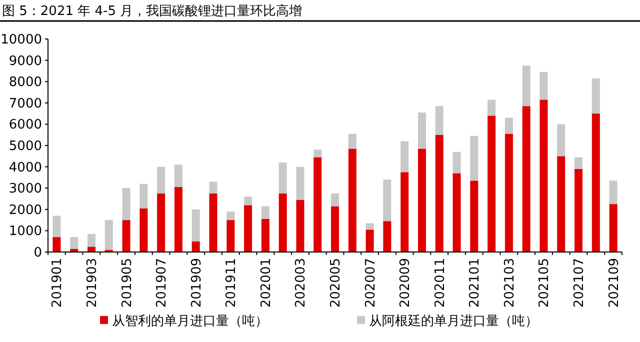  I want to click on x-tick-label: 202003, so click(301, 283).